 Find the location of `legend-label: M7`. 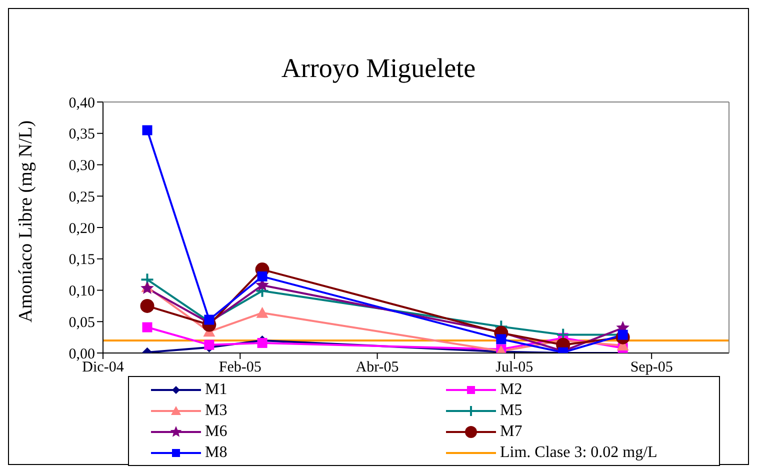

legend-label: M7 is located at coordinates (511, 431).